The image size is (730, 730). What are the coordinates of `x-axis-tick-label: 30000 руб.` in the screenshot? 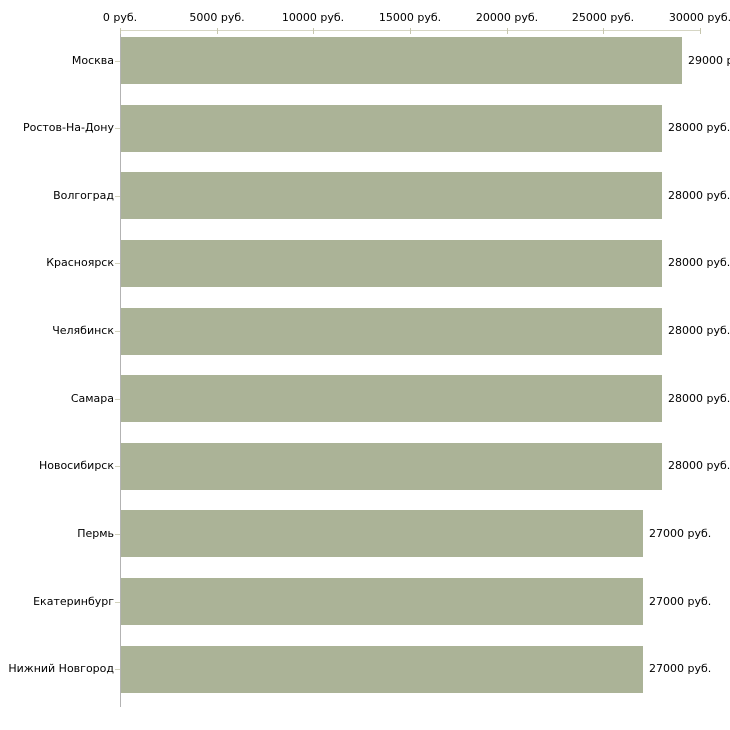 It's located at (699, 17).